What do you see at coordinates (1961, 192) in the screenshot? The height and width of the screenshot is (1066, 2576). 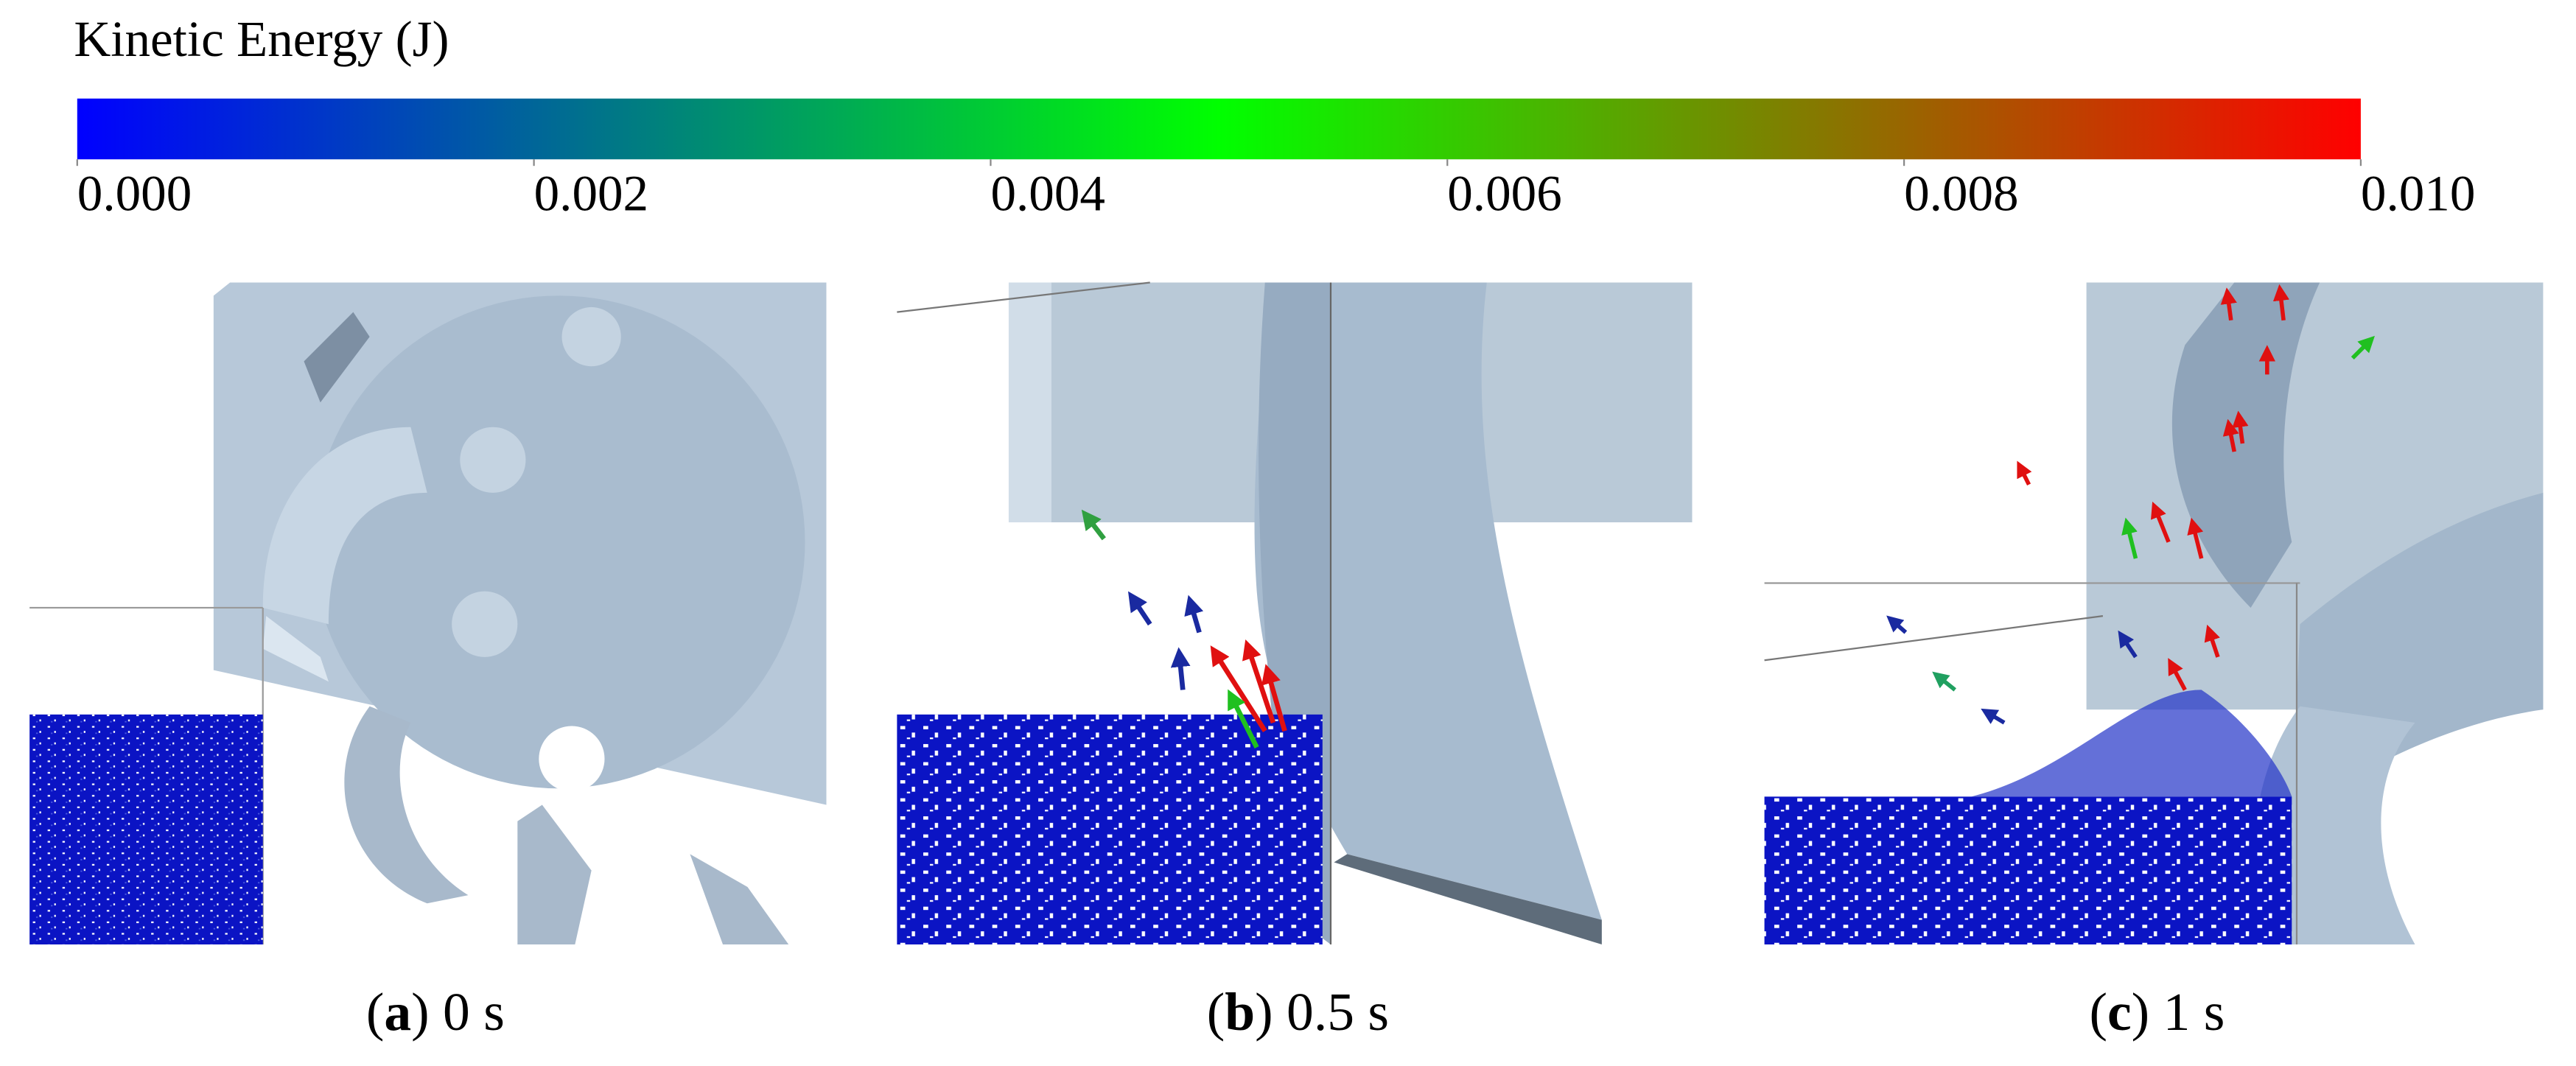 I see `tick-label: 0.008` at bounding box center [1961, 192].